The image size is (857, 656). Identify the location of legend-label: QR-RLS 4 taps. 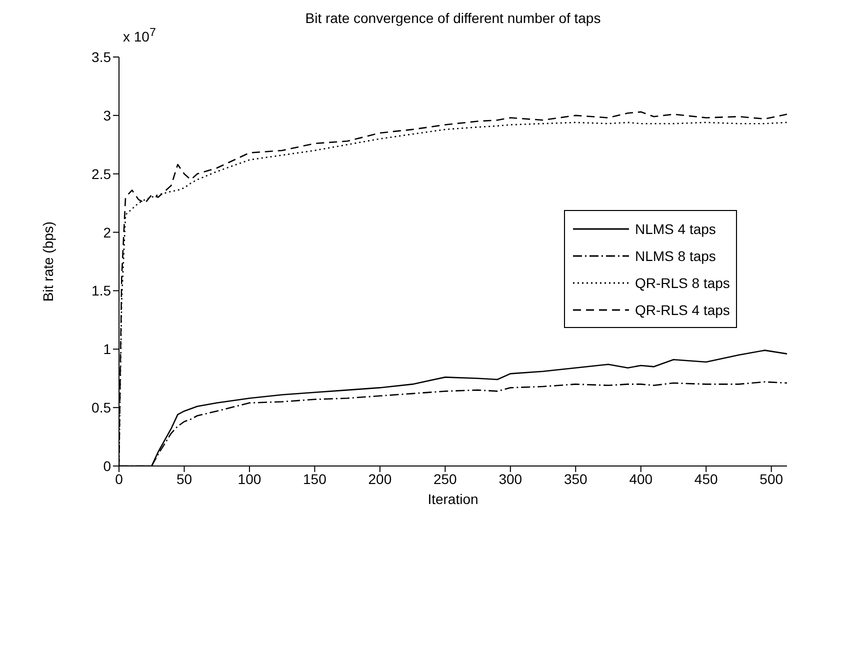
(682, 310).